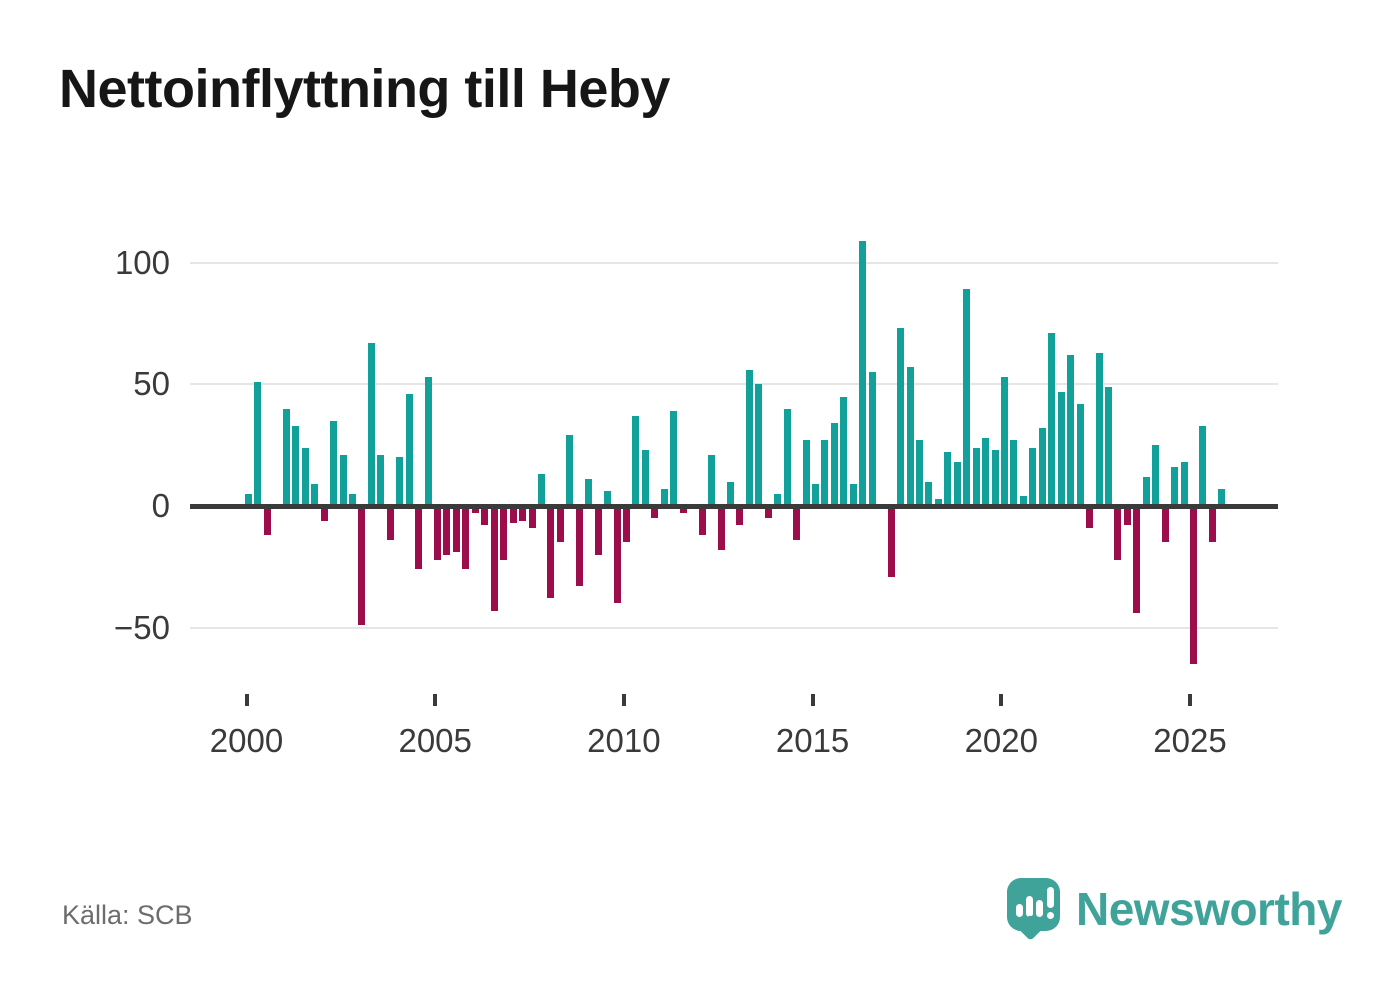 Image resolution: width=1382 pixels, height=999 pixels. Describe the element at coordinates (390, 523) in the screenshot. I see `bar-2003-q4` at that location.